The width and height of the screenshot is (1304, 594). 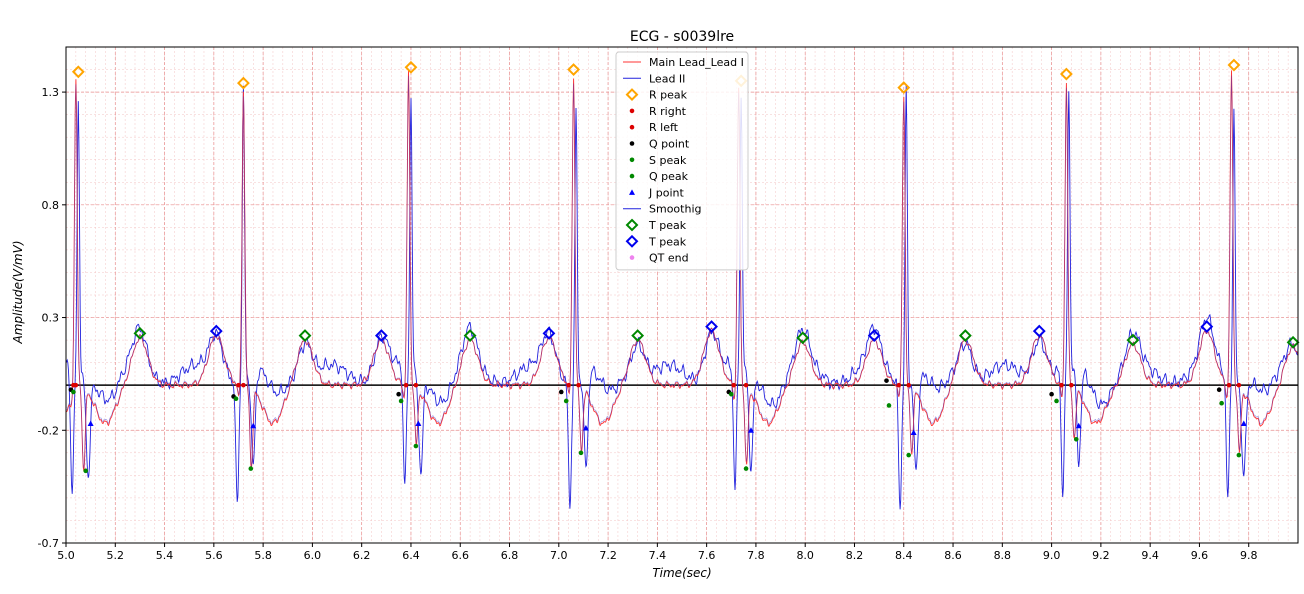 I want to click on x-tick-label: 5.0, so click(x=66, y=555).